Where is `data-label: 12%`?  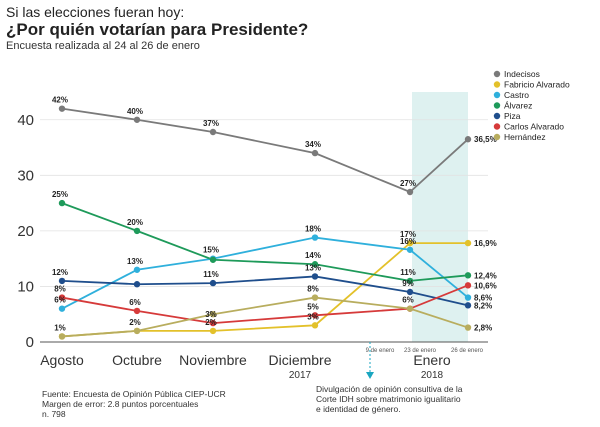 data-label: 12% is located at coordinates (60, 272).